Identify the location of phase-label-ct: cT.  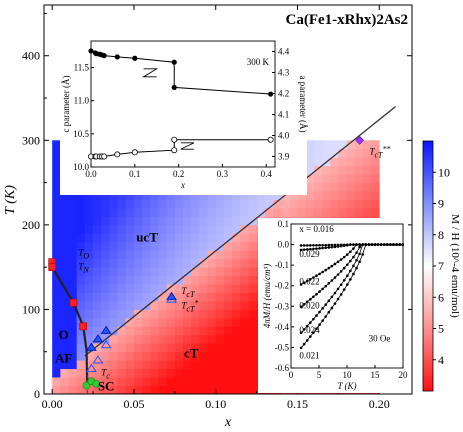
(191, 352).